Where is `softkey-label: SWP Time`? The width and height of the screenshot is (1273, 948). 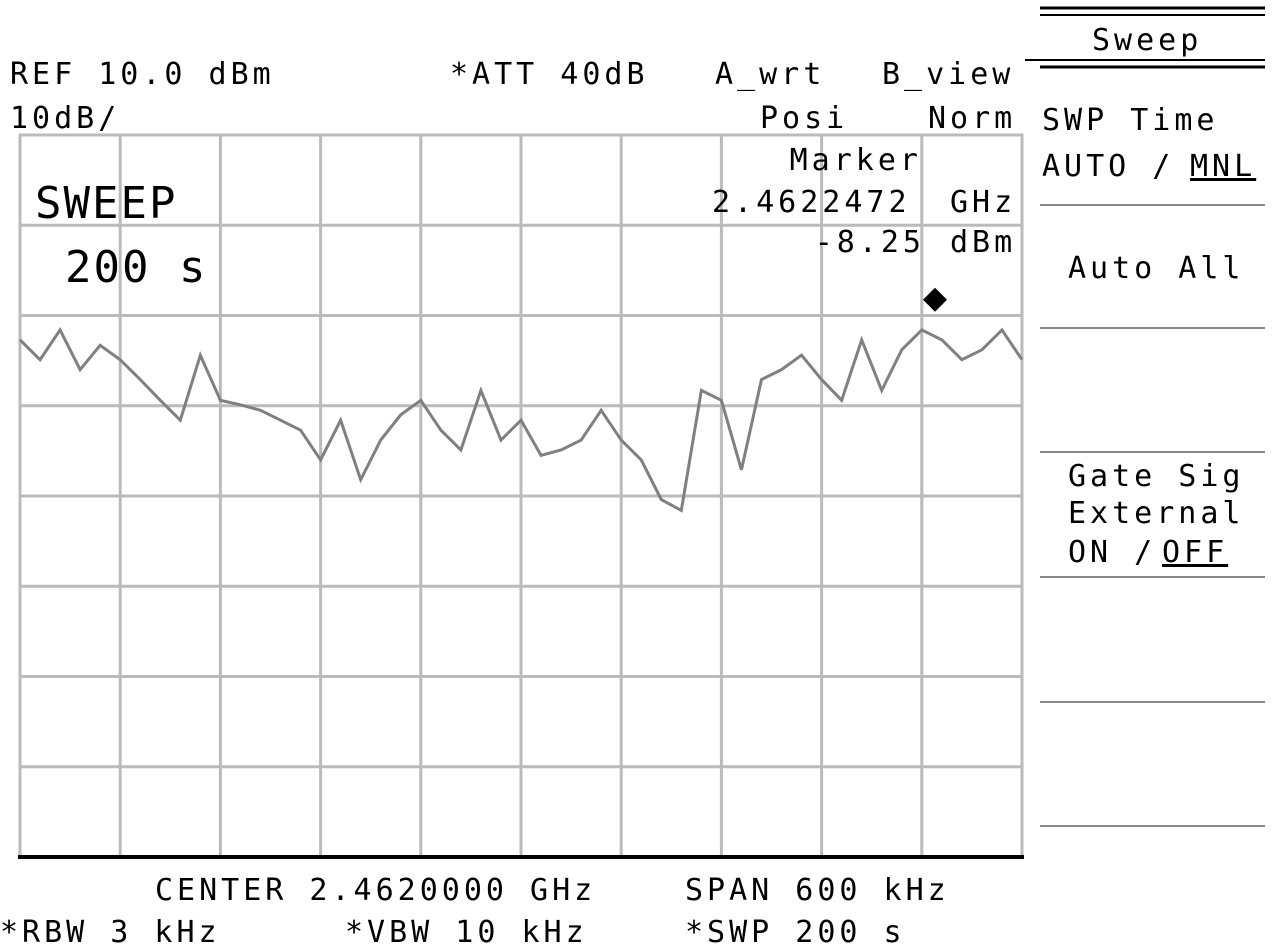
softkey-label: SWP Time is located at coordinates (1130, 120).